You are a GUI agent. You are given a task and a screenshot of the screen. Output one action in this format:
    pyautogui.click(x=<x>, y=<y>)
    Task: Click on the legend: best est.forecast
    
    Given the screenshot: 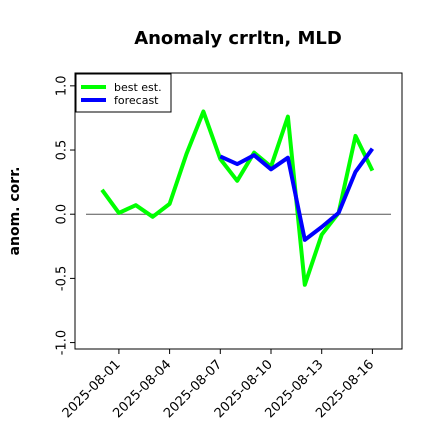 What is the action you would take?
    pyautogui.click(x=123, y=93)
    